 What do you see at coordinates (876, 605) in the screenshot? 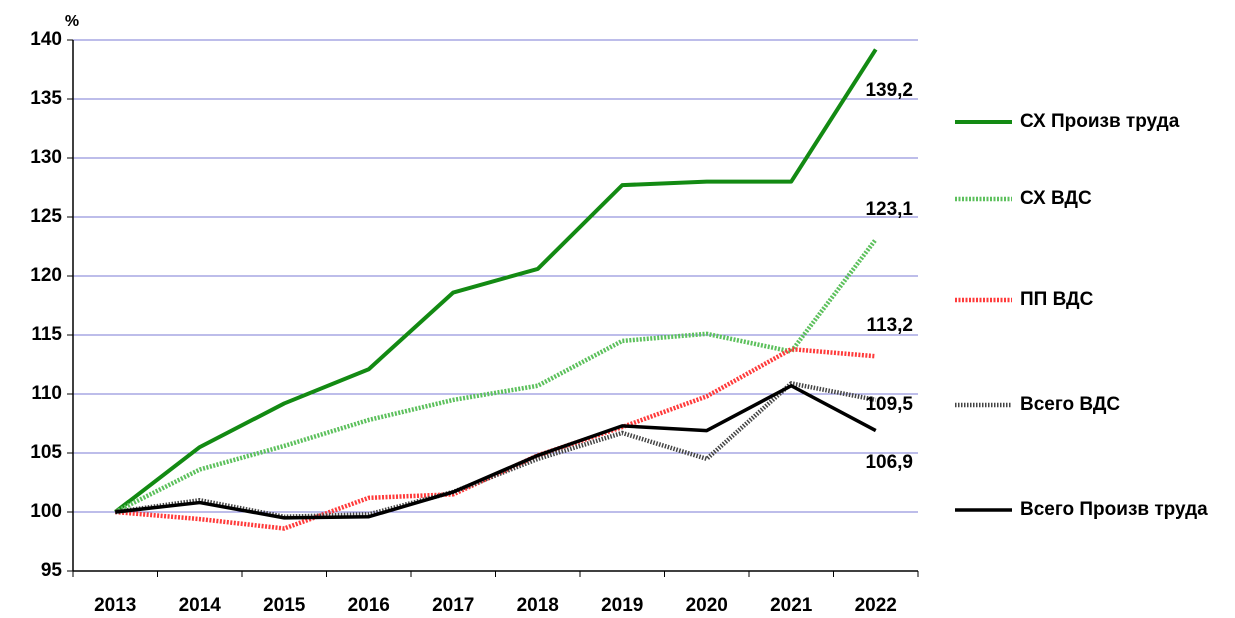
I see `x-tick-label: 2022` at bounding box center [876, 605].